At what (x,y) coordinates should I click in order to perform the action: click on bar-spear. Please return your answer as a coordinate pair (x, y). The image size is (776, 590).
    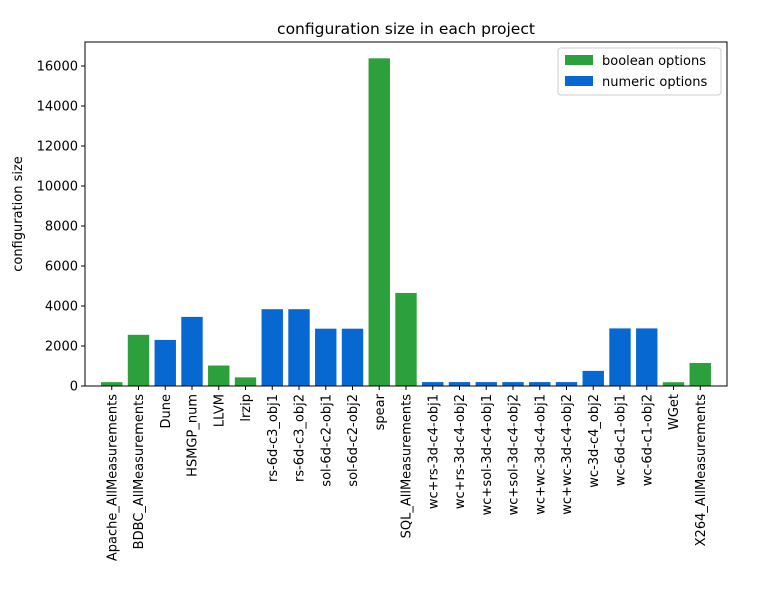
    Looking at the image, I should click on (379, 222).